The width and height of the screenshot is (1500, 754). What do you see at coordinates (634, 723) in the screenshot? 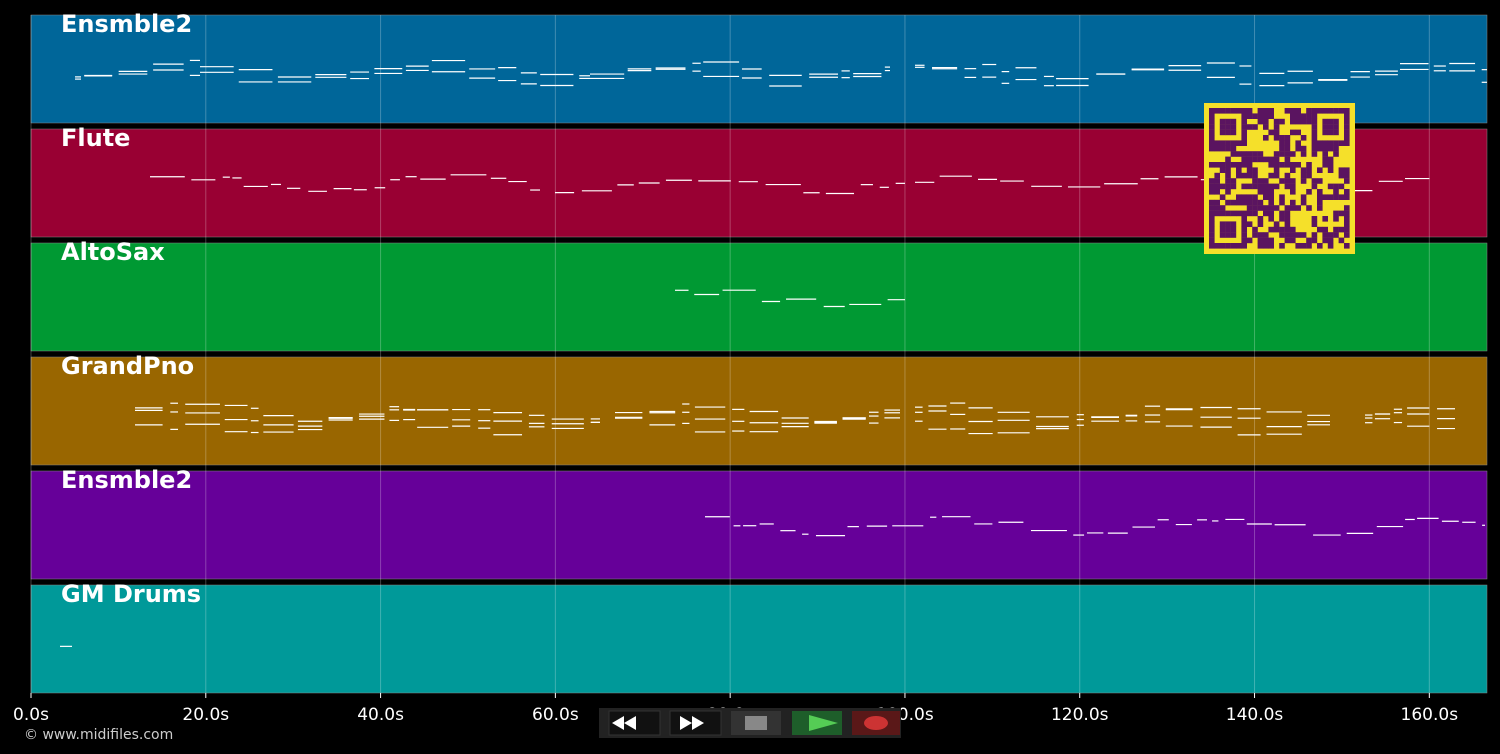
I see `rewind-button` at bounding box center [634, 723].